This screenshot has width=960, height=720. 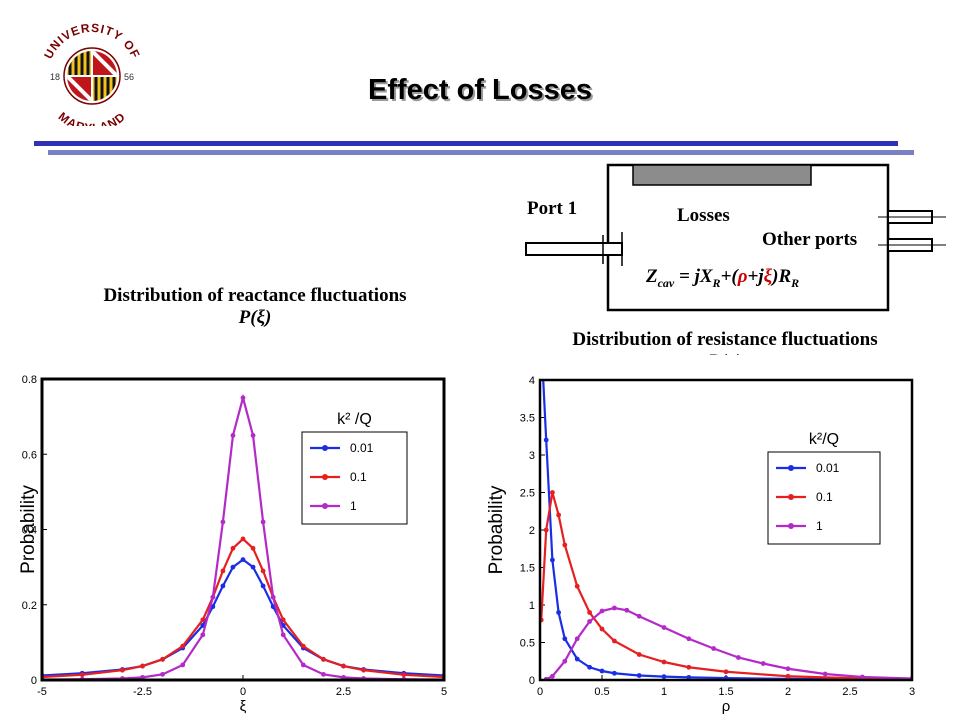 What do you see at coordinates (444, 692) in the screenshot?
I see `x-tick-label: 5` at bounding box center [444, 692].